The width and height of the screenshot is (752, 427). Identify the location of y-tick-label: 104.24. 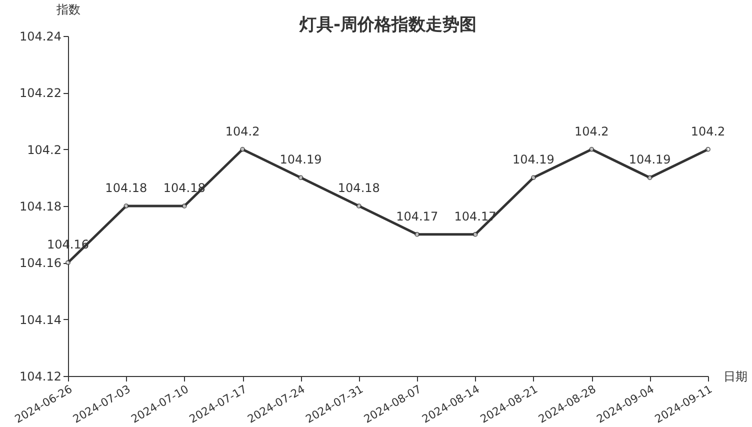
(41, 37).